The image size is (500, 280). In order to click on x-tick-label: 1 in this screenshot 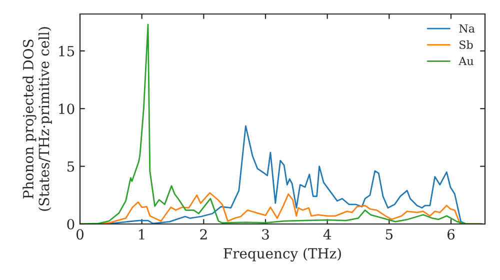, I will do `click(141, 234)`.